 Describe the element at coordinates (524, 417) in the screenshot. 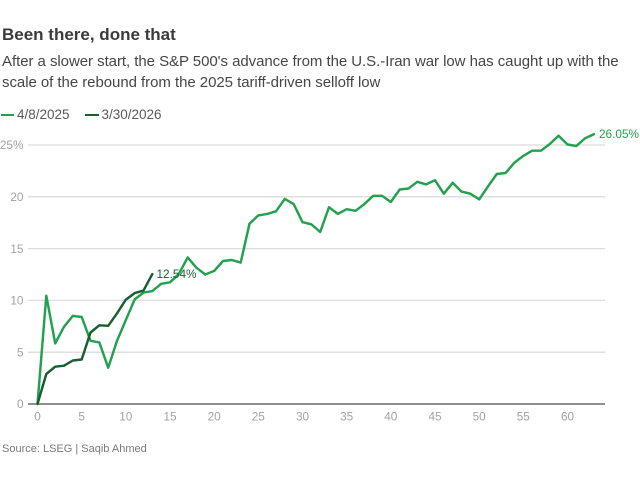

I see `svg-text: 55` at that location.